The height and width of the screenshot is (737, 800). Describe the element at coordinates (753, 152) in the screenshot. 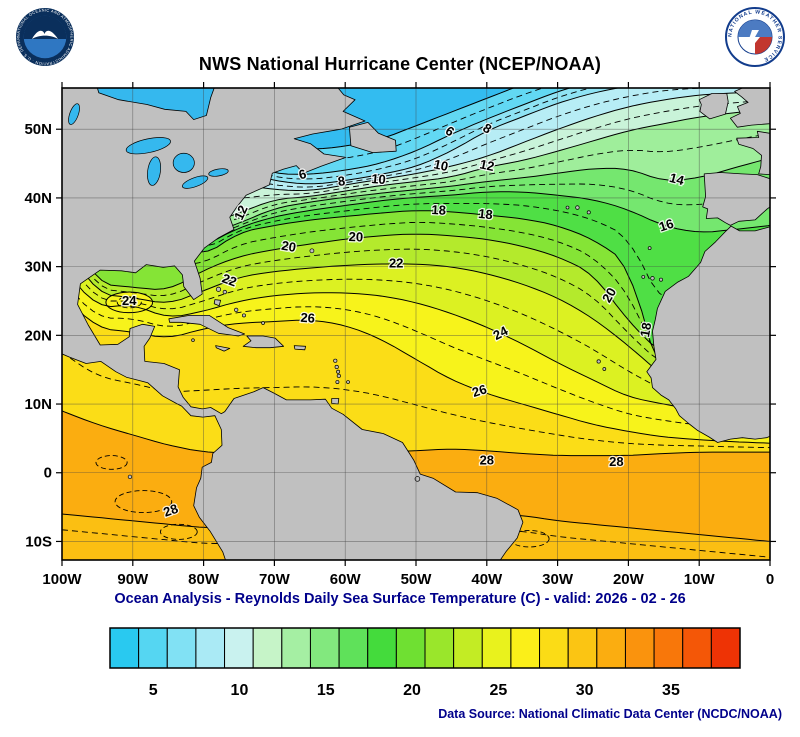

I see `land-france` at that location.